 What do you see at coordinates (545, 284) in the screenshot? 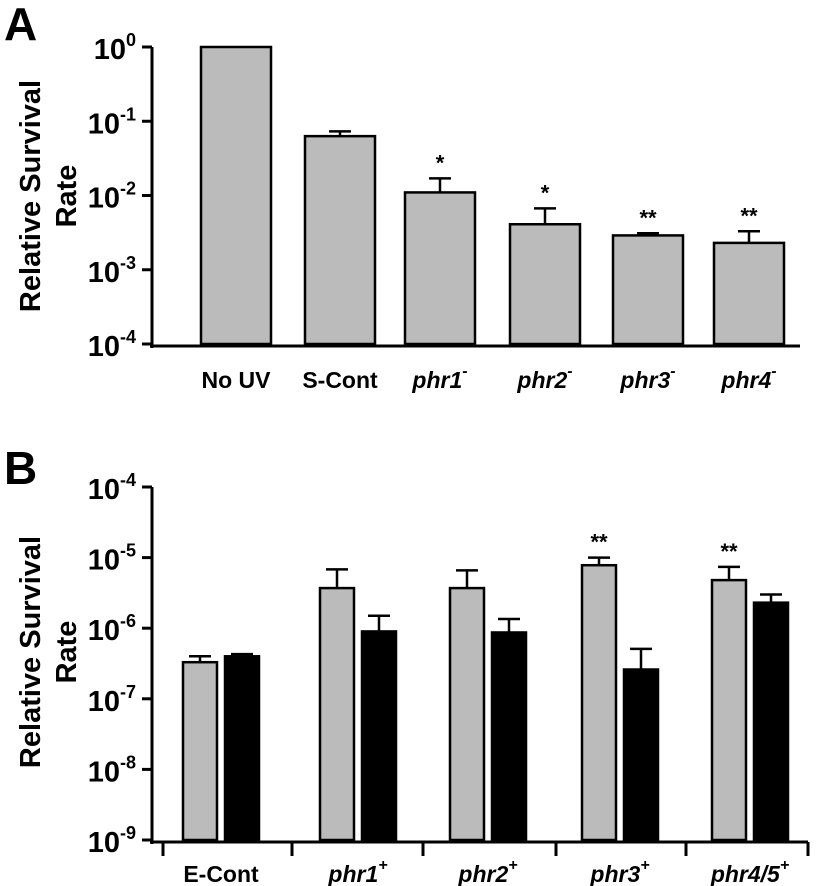
I see `bar-phr2-survival` at bounding box center [545, 284].